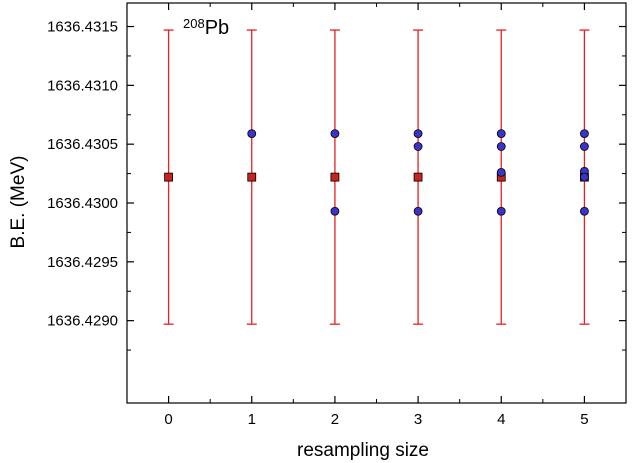  I want to click on y-tick-label: 1636.4310, so click(82, 85).